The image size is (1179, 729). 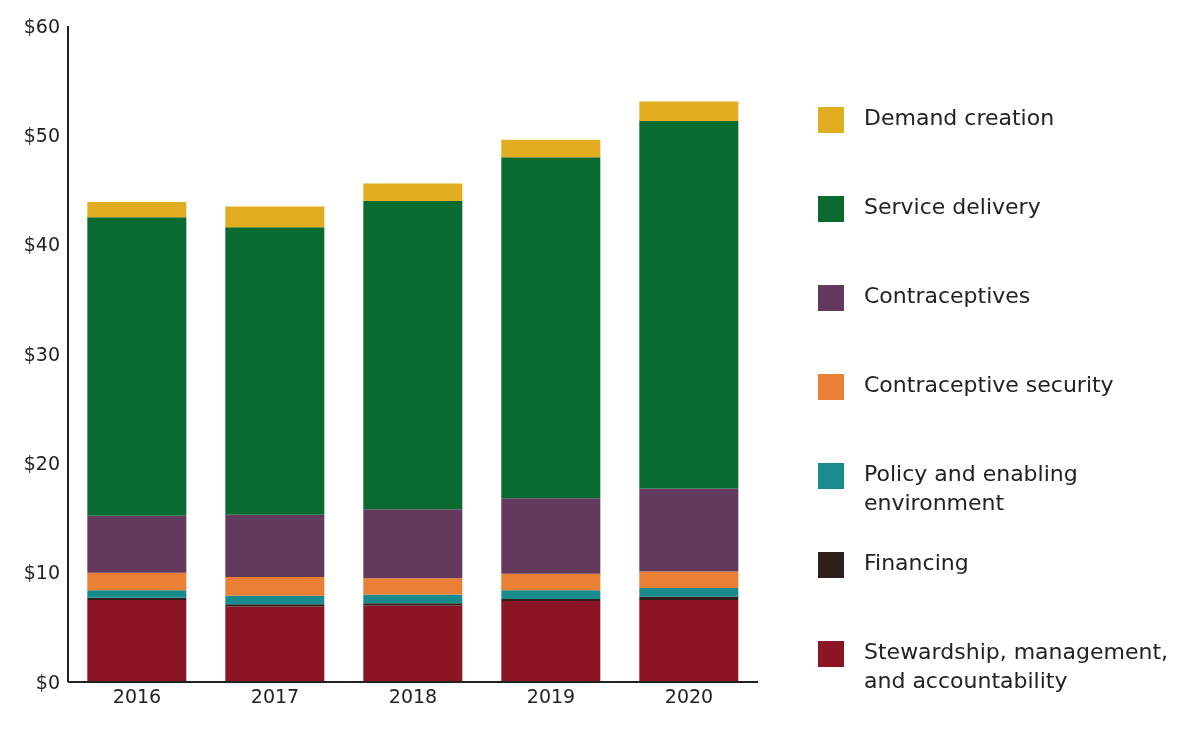 I want to click on legend-label: Financing, so click(x=917, y=563).